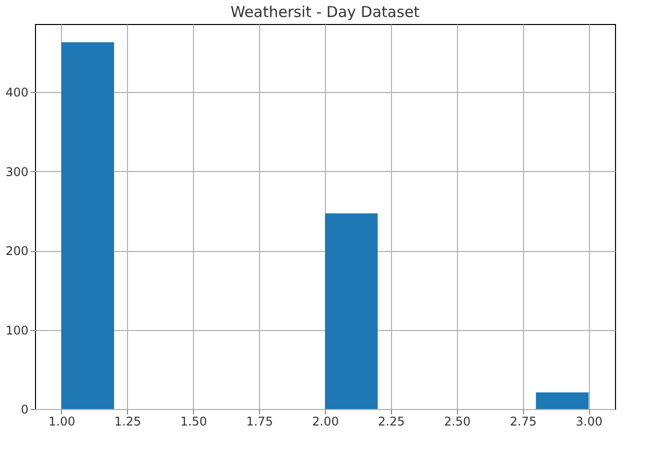  Describe the element at coordinates (523, 421) in the screenshot. I see `x-tick-label: 2.75` at that location.